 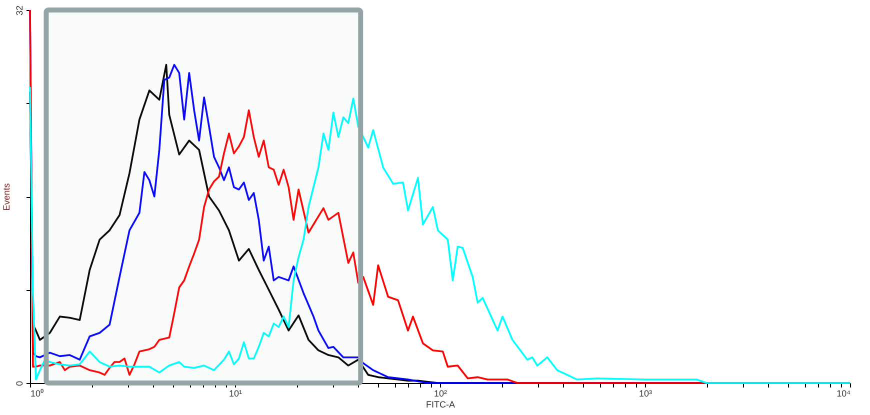 What do you see at coordinates (235, 393) in the screenshot?
I see `x-tick-label: 10¹` at bounding box center [235, 393].